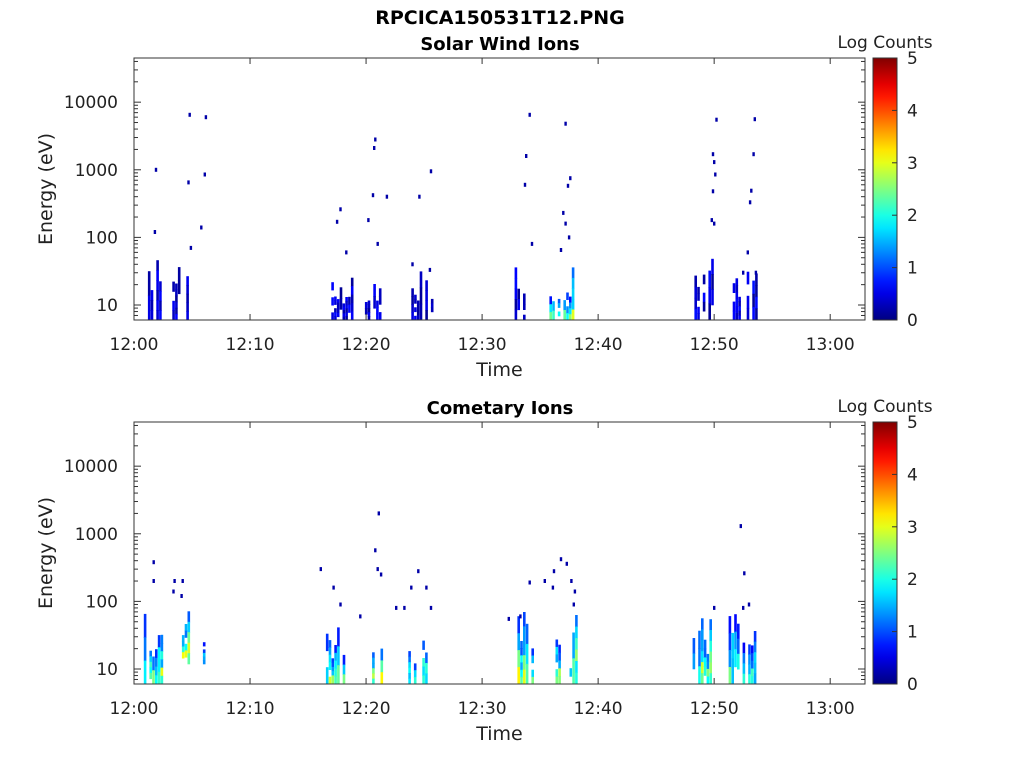 This screenshot has height=768, width=1024. What do you see at coordinates (912, 164) in the screenshot?
I see `colorbar-tick-label: 3` at bounding box center [912, 164].